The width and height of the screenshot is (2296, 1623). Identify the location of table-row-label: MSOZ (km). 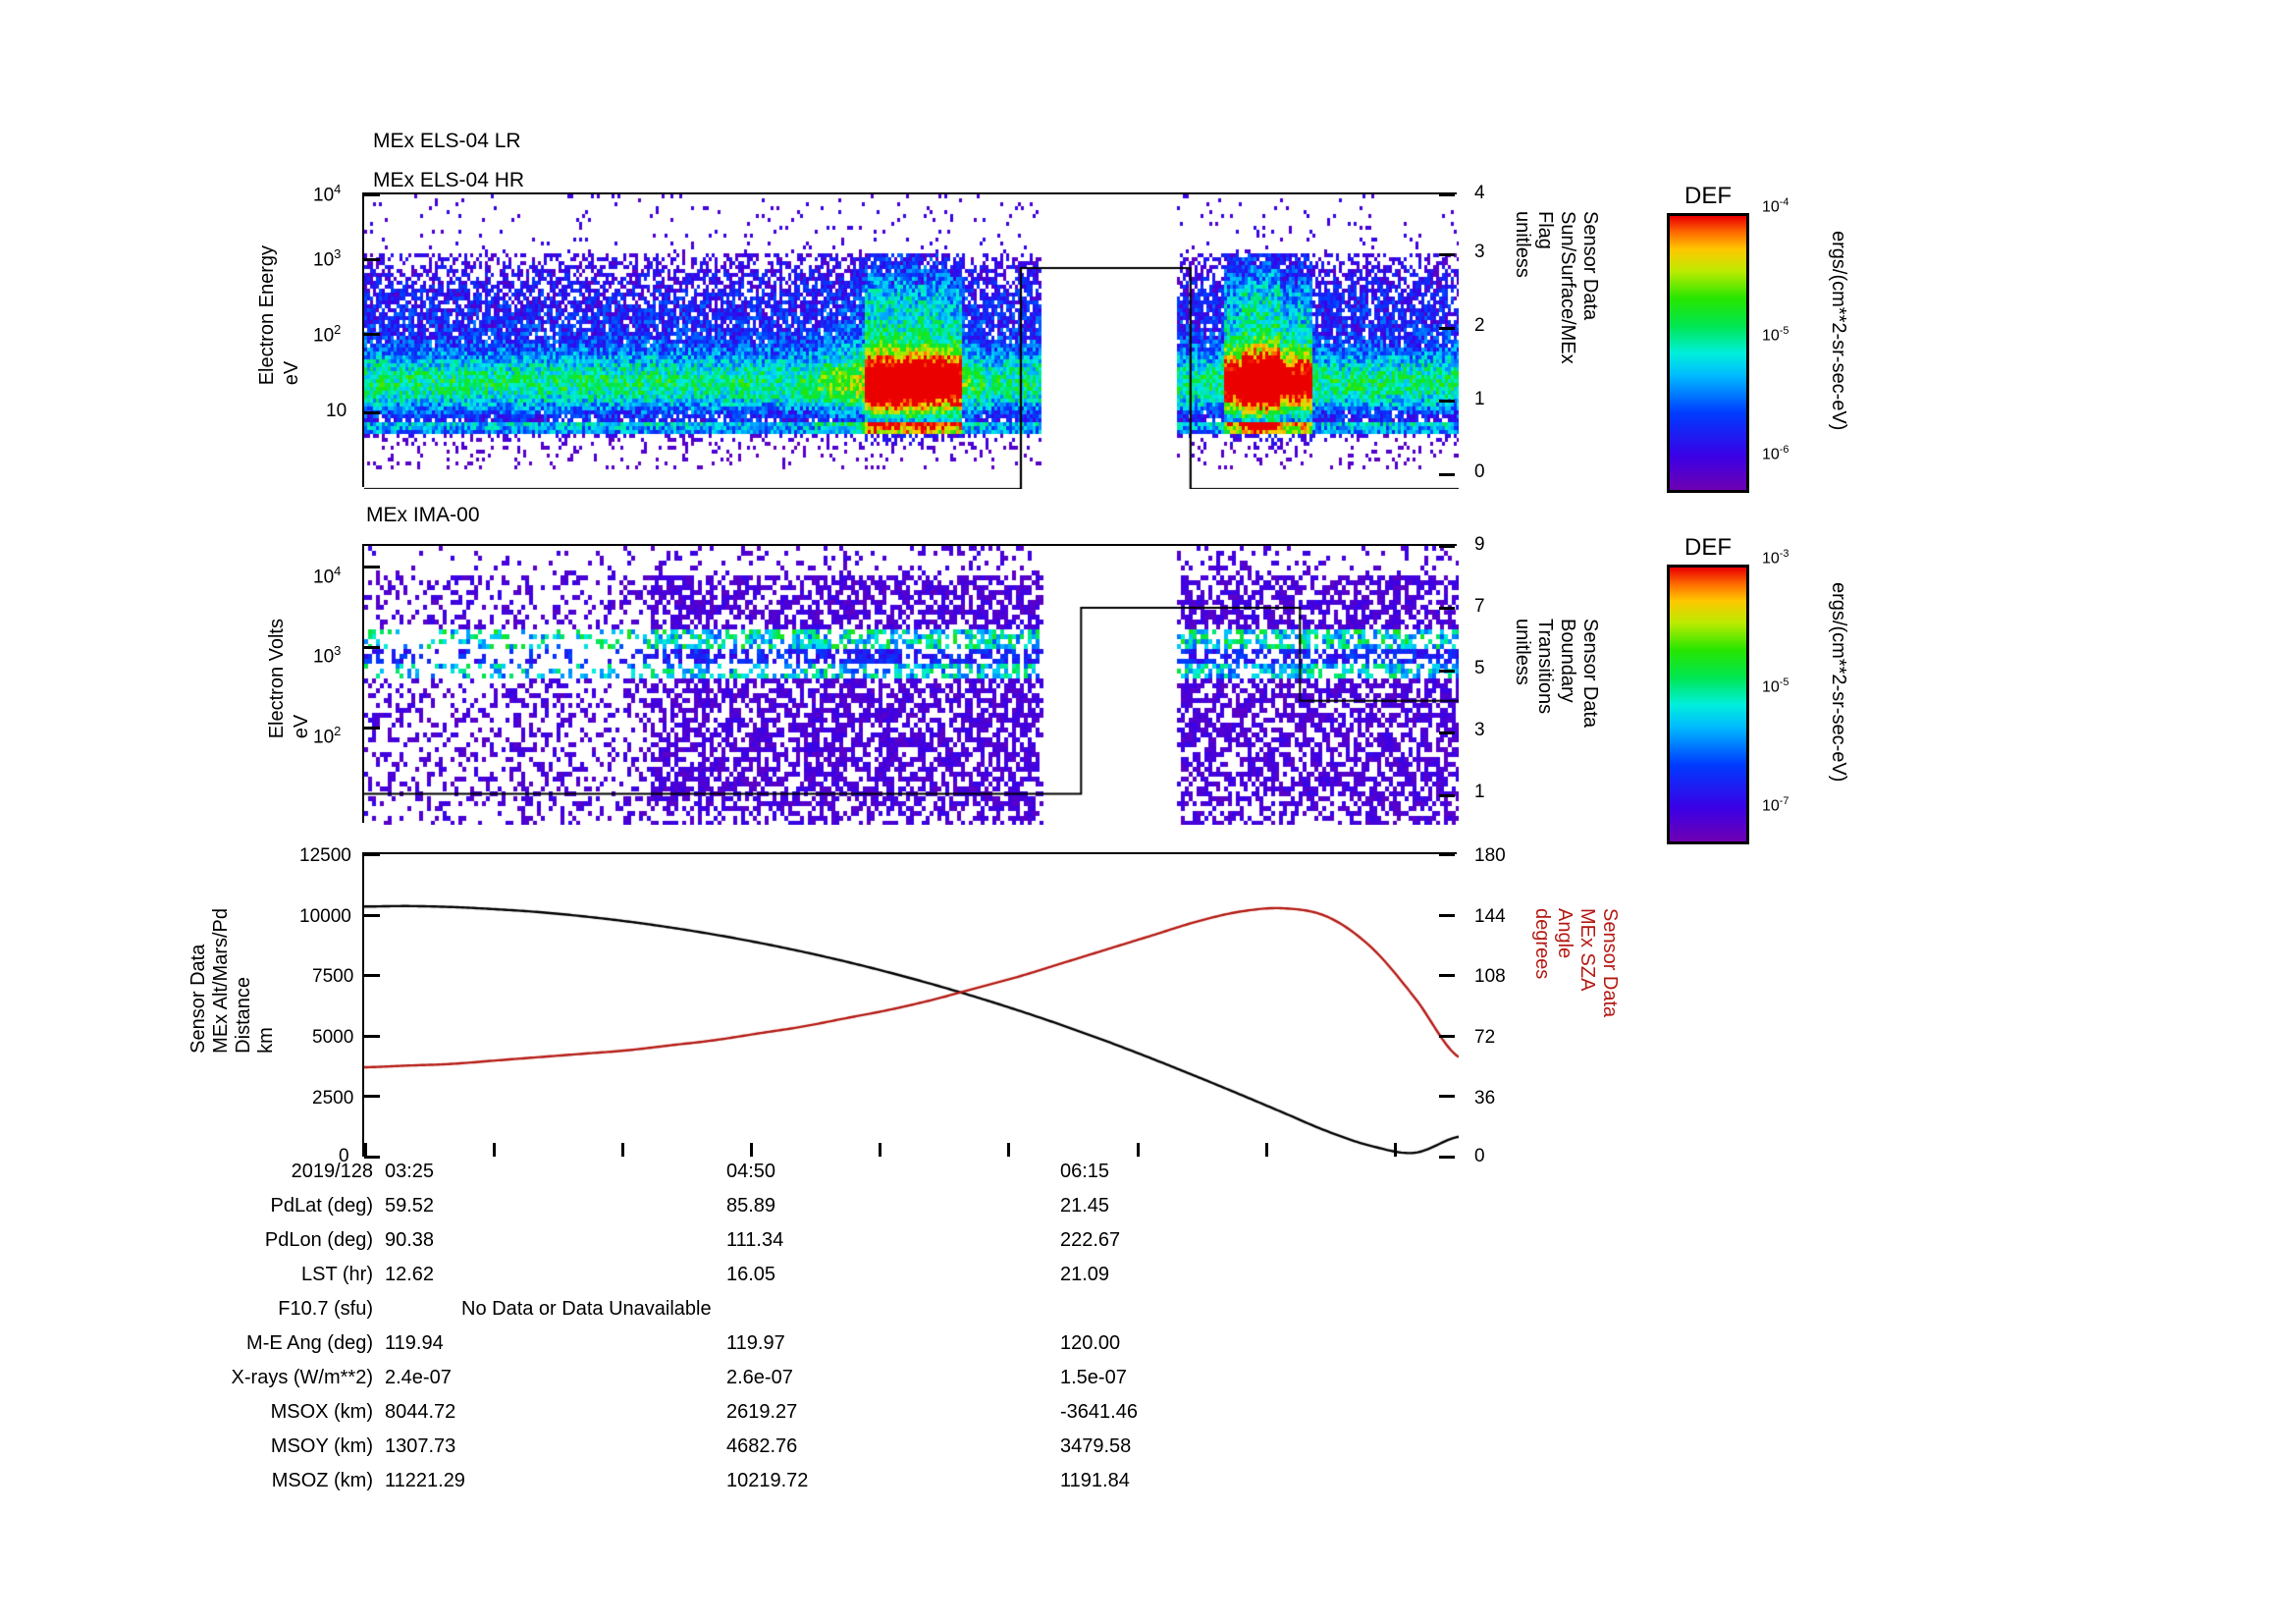
(322, 1480).